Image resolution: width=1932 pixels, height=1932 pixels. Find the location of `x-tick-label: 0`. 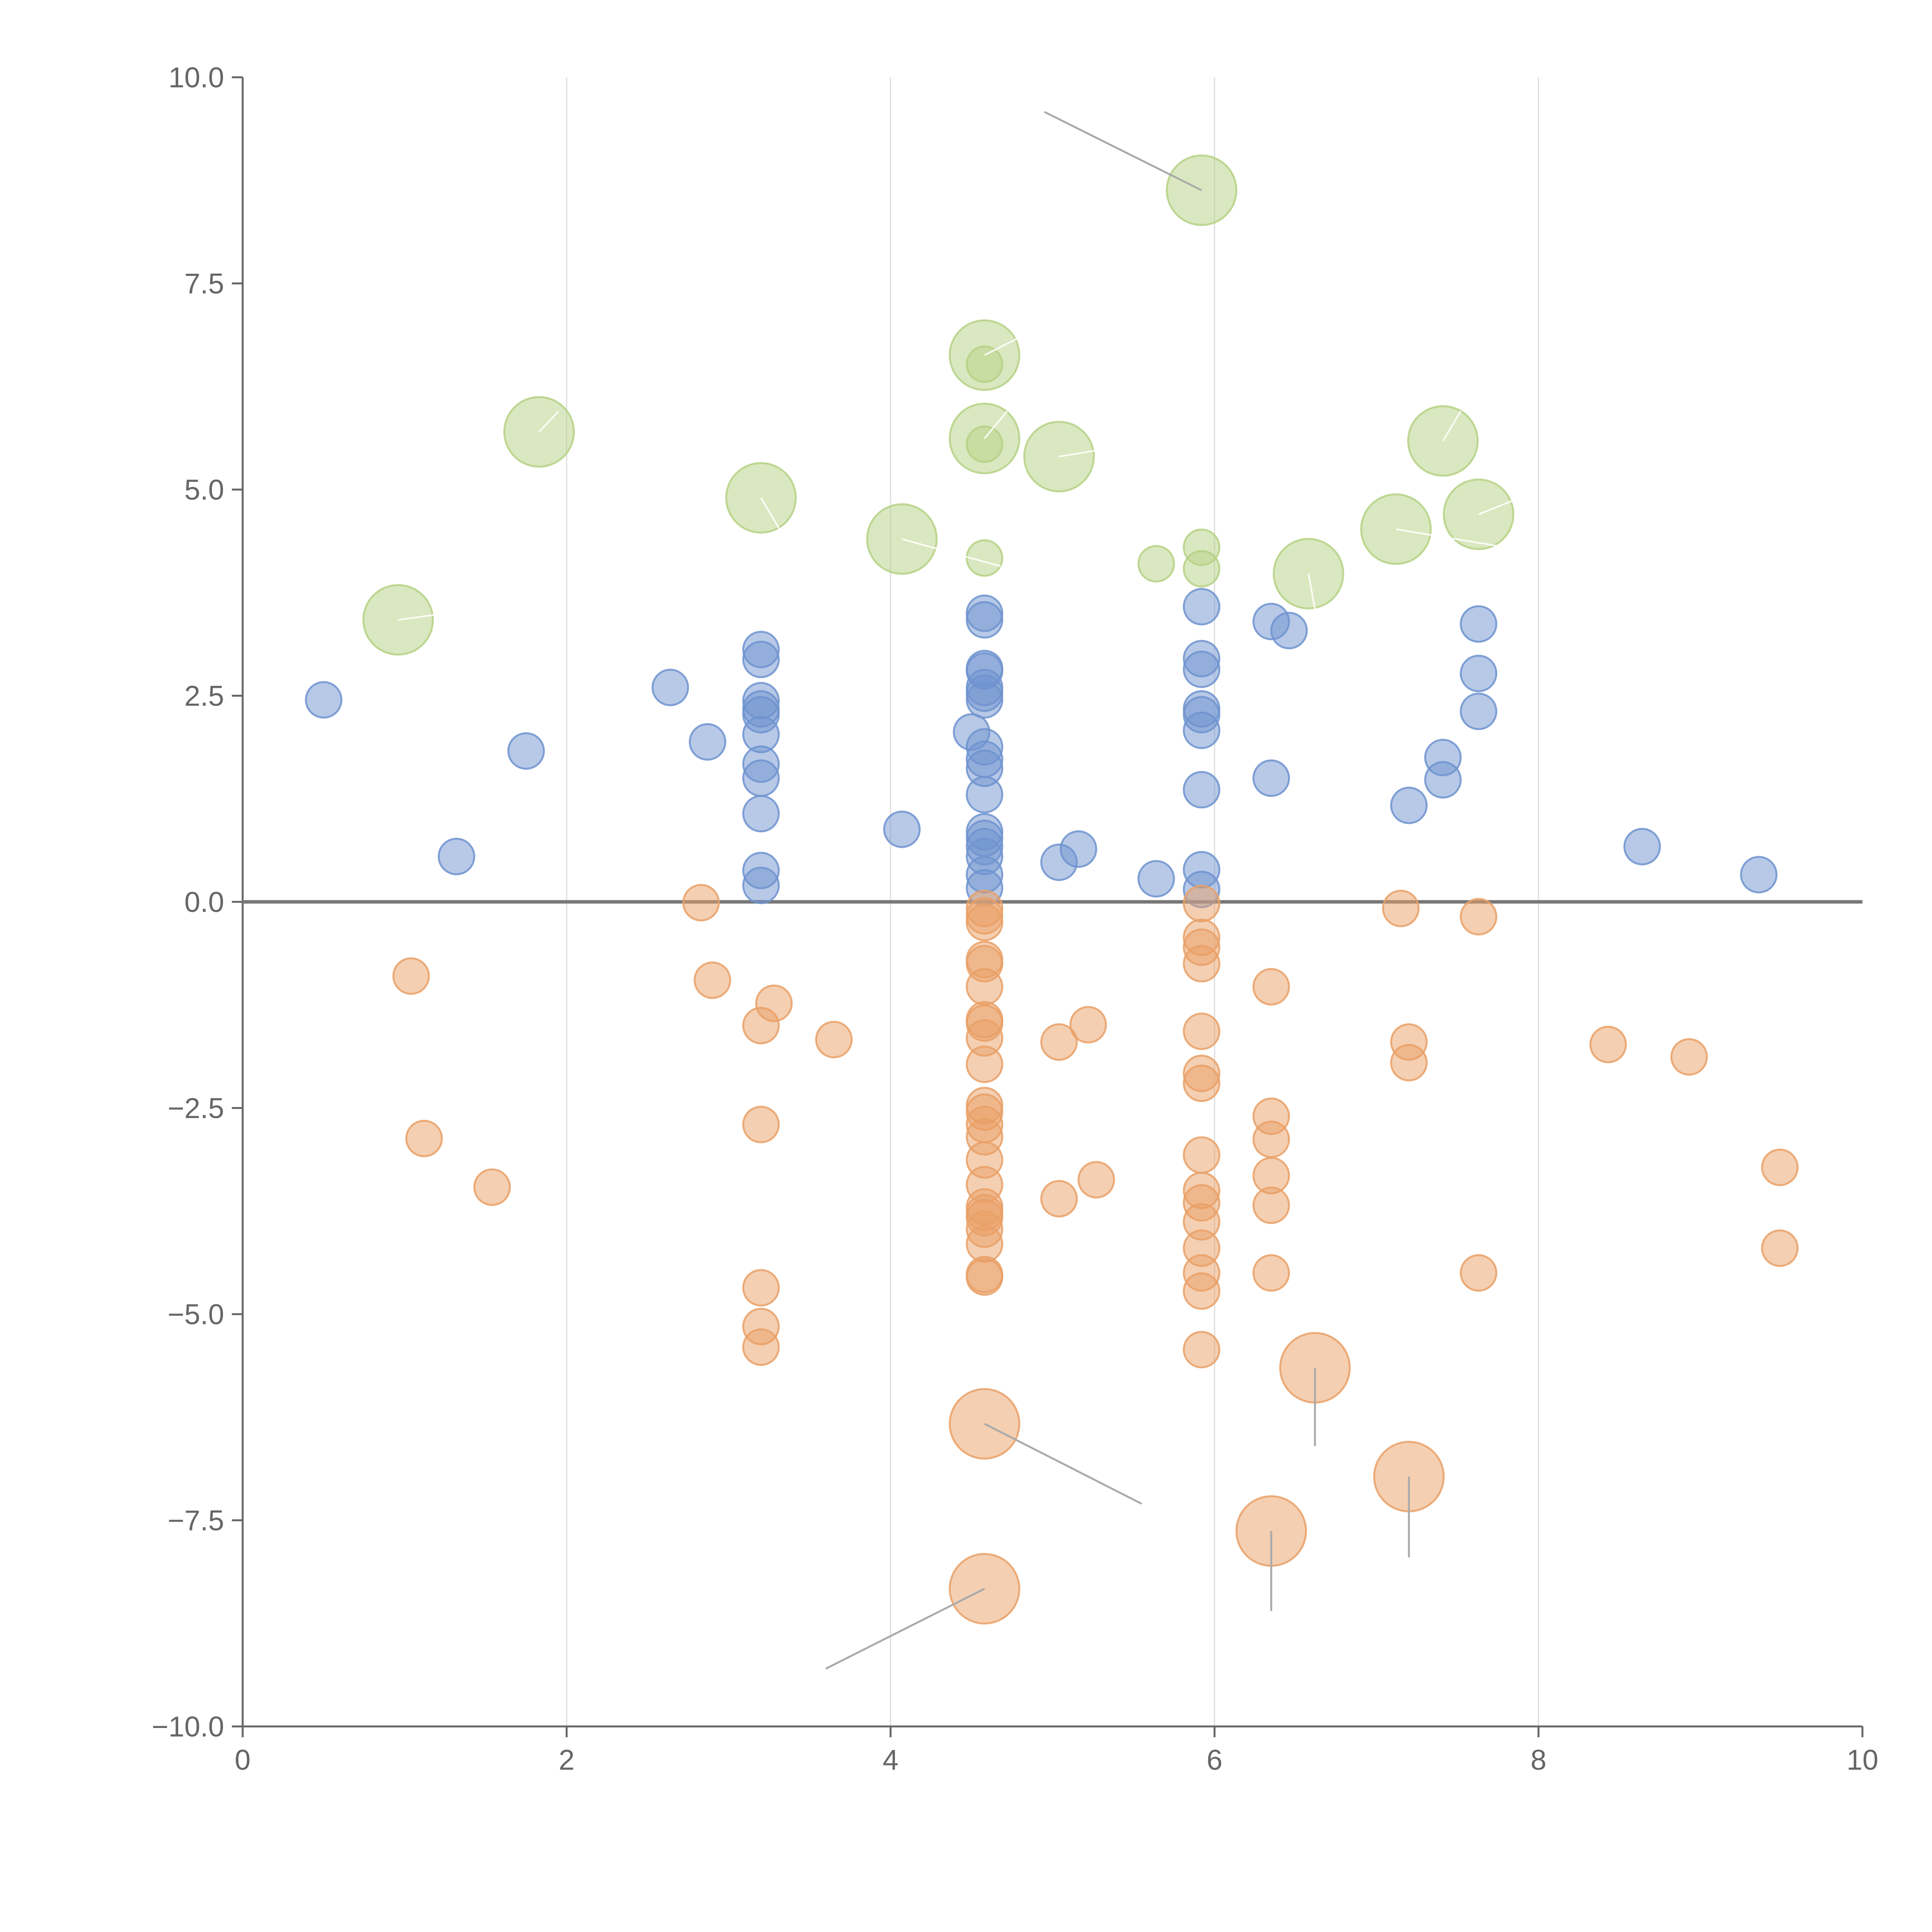

x-tick-label: 0 is located at coordinates (243, 1760).